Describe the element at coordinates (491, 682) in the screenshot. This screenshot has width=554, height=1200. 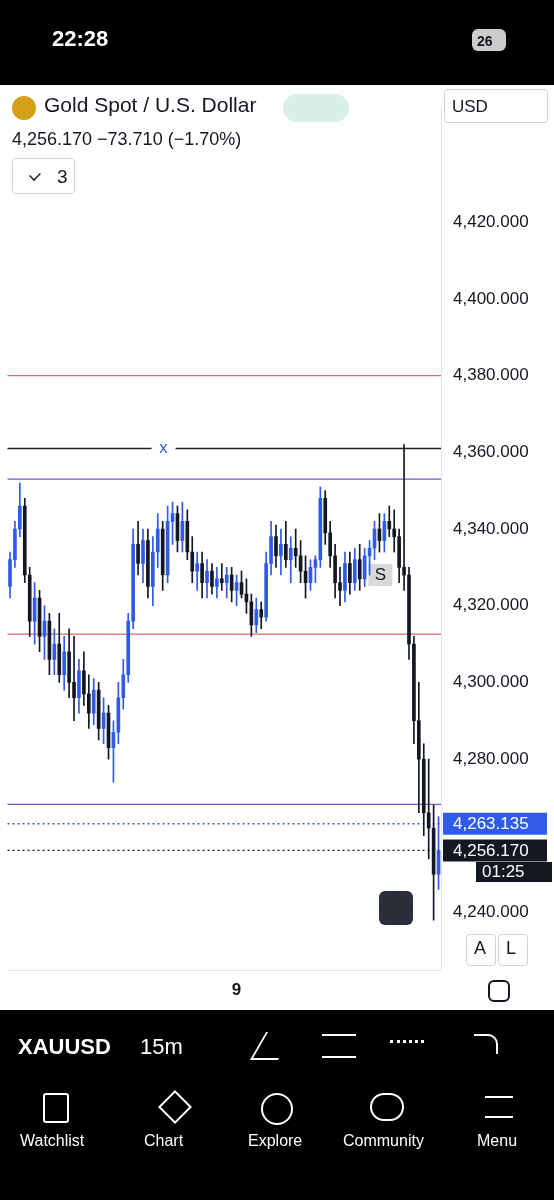
I see `y-tick-label: 4,300.000` at that location.